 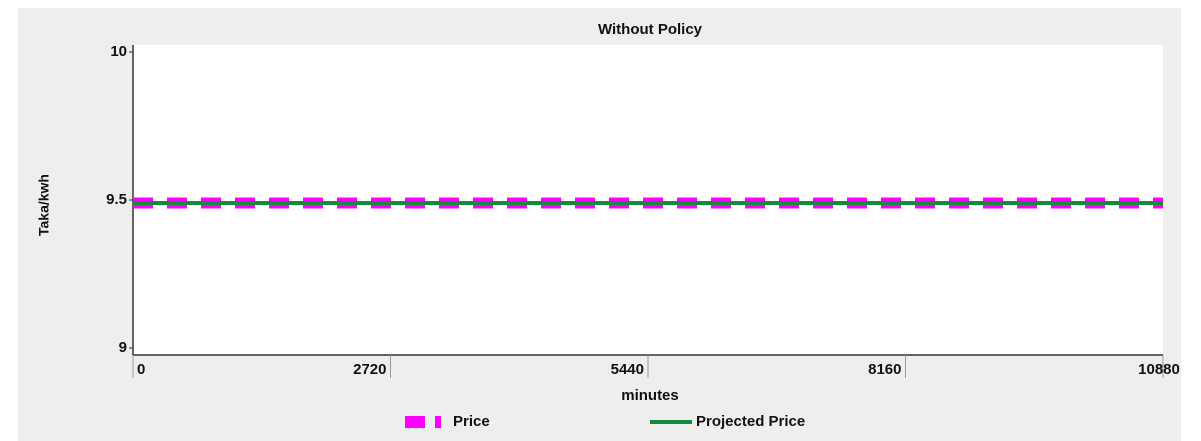 What do you see at coordinates (1159, 369) in the screenshot?
I see `x-tick-label: 10880` at bounding box center [1159, 369].